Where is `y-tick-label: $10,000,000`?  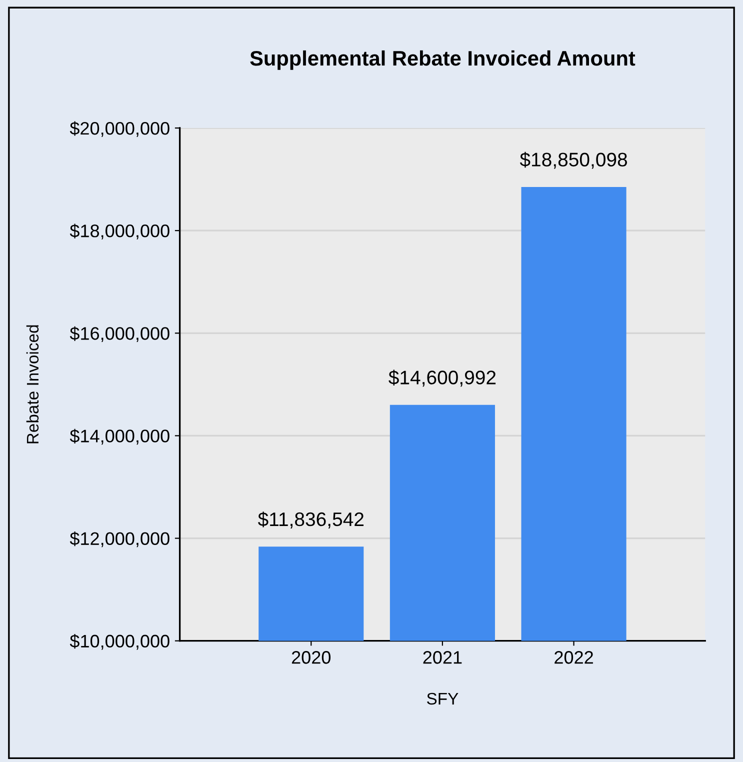
y-tick-label: $10,000,000 is located at coordinates (120, 642).